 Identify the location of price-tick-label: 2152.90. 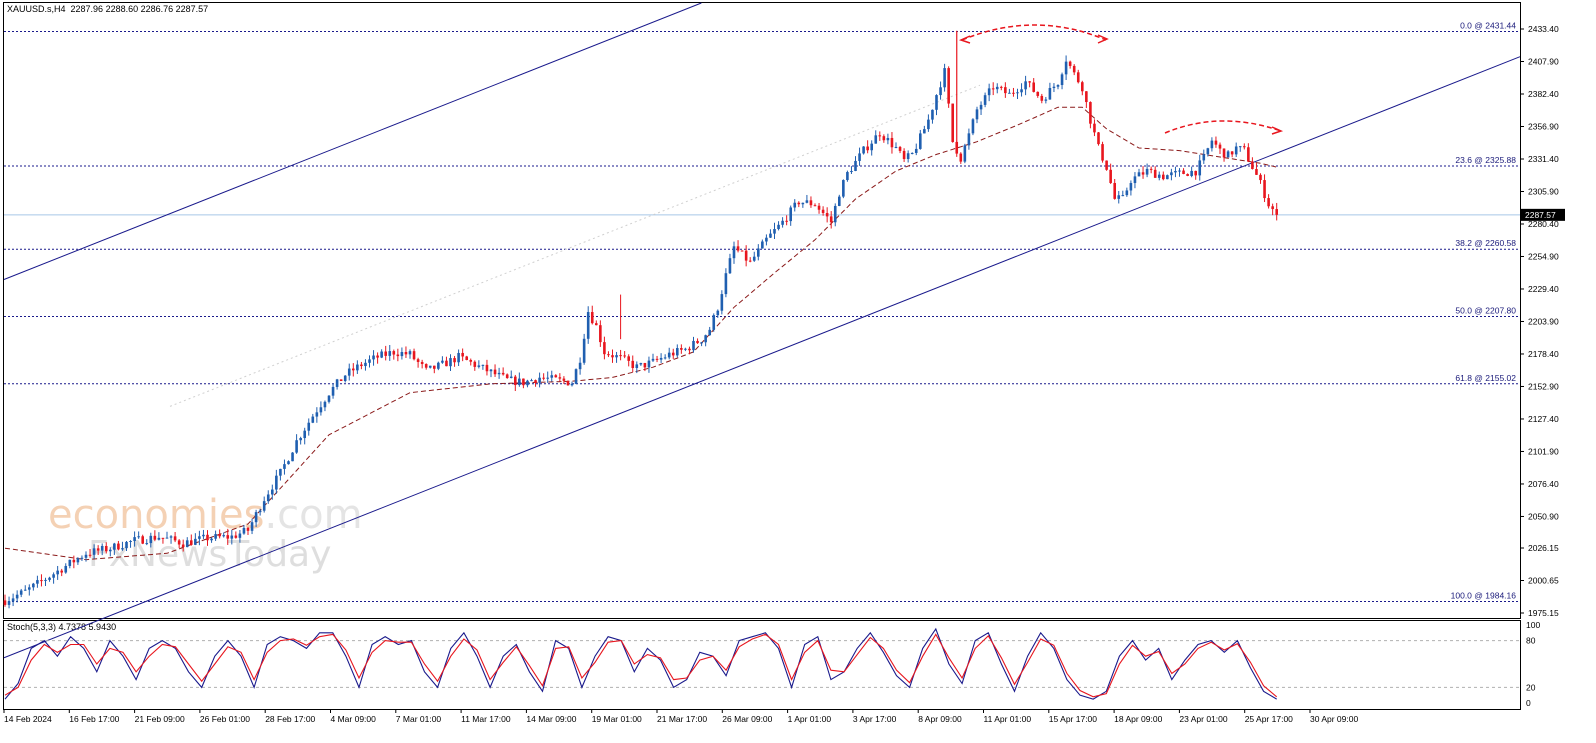
(1543, 386).